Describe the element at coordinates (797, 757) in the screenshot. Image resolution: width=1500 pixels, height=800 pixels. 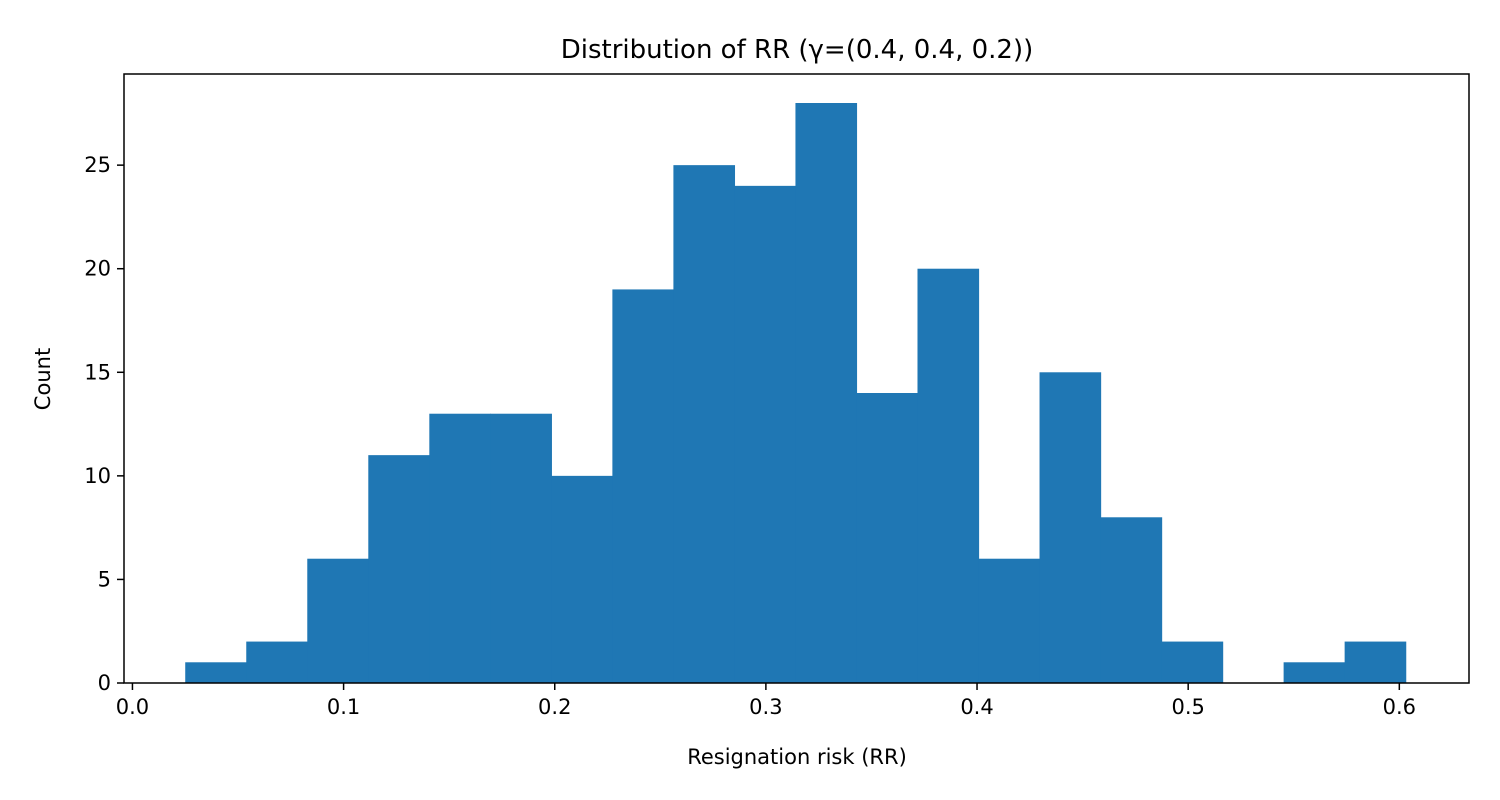
I see `x-axis-label: Resignation risk (RR)` at that location.